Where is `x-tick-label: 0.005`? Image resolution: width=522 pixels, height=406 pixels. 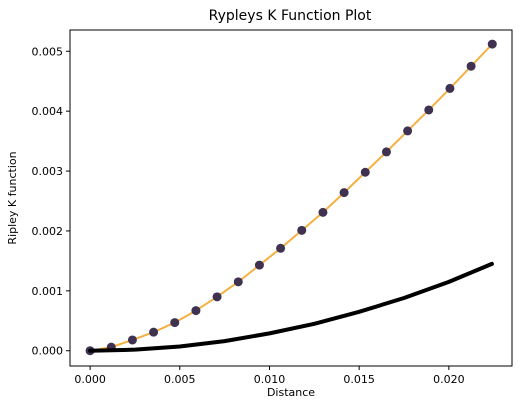 x-tick-label: 0.005 is located at coordinates (180, 379).